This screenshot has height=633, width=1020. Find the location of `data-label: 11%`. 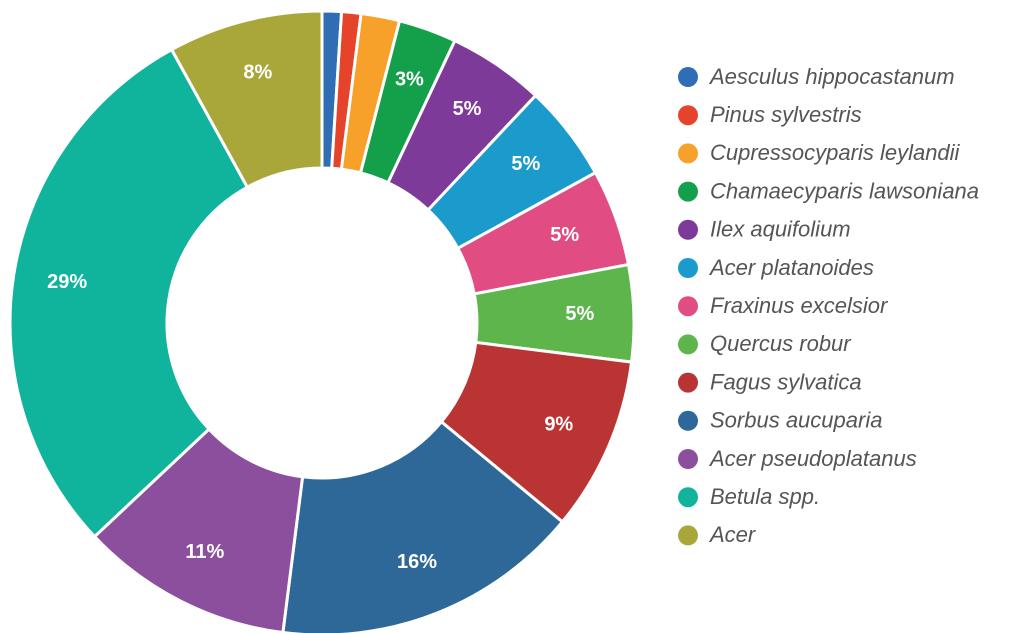

data-label: 11% is located at coordinates (204, 552).